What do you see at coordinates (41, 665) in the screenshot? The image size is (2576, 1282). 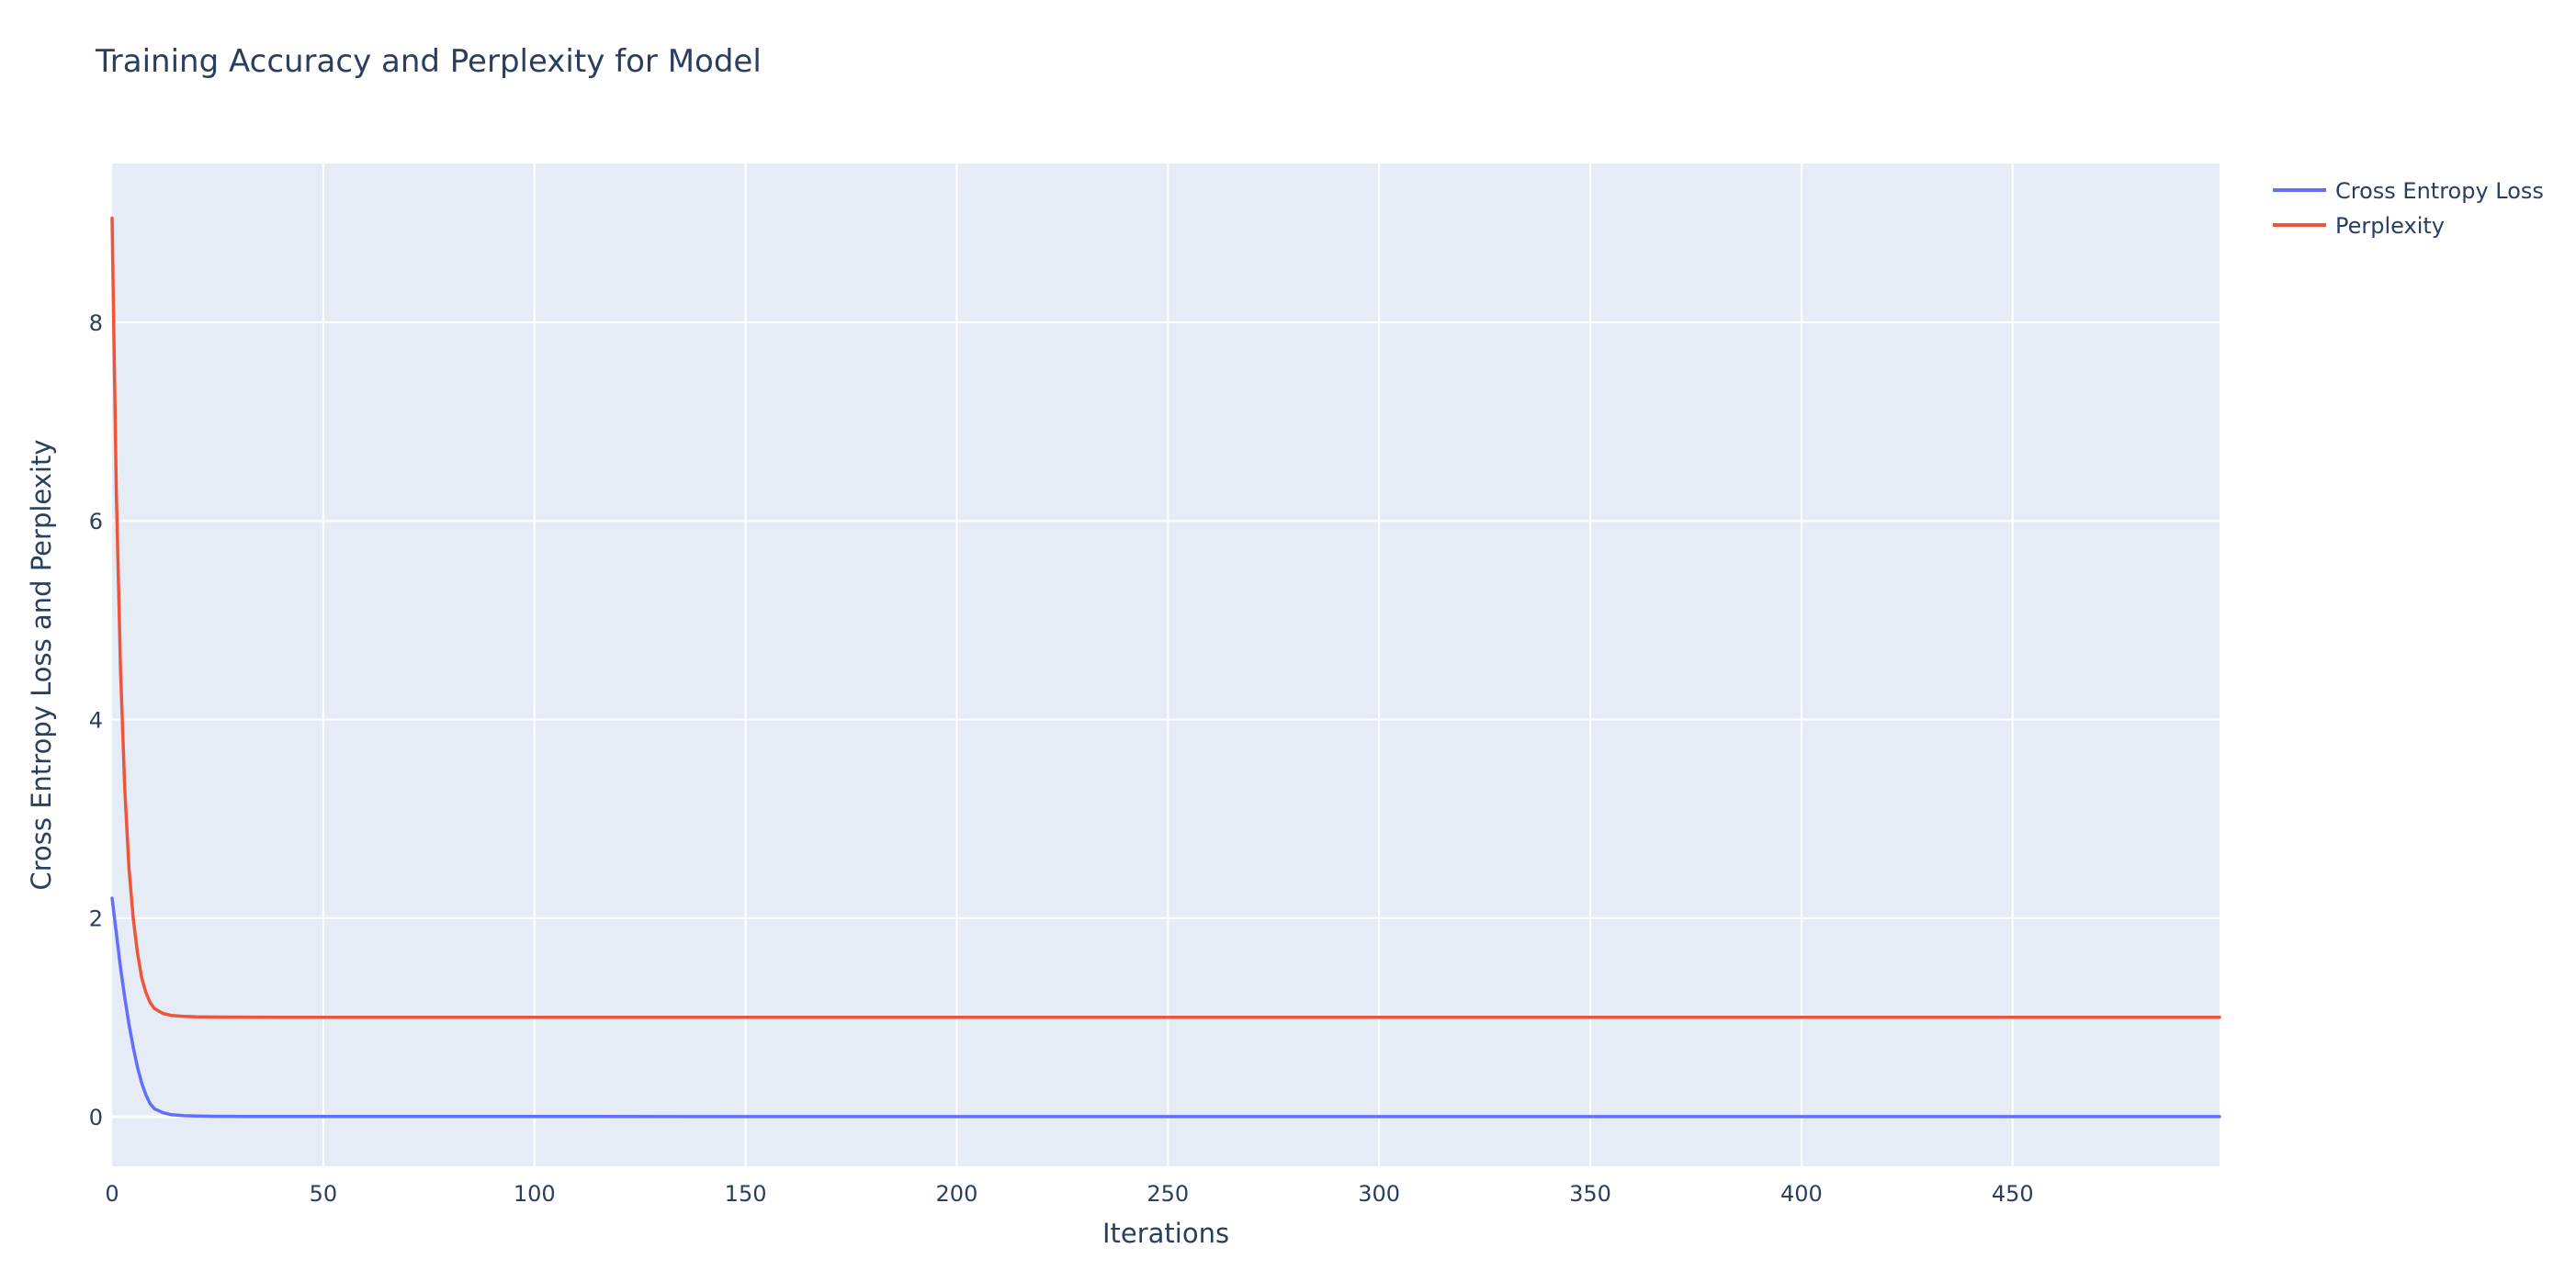 I see `y-axis-title: Cross Entropy Loss and Perplexity` at bounding box center [41, 665].